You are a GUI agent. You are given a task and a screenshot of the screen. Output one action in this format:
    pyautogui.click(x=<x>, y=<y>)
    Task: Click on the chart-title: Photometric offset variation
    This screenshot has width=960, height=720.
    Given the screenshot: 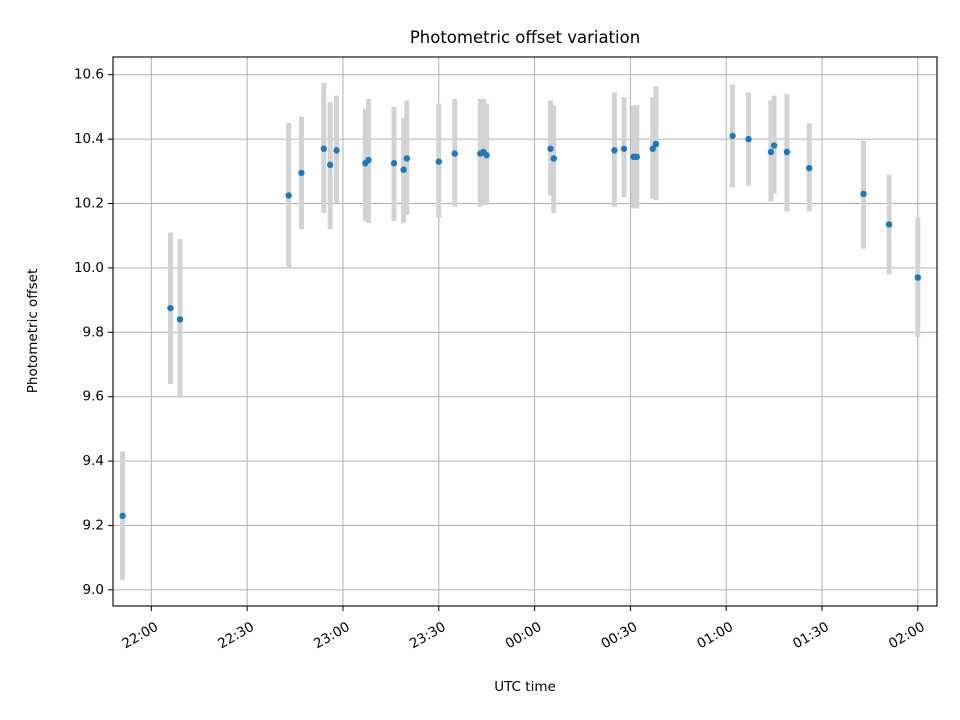 What is the action you would take?
    pyautogui.click(x=525, y=37)
    